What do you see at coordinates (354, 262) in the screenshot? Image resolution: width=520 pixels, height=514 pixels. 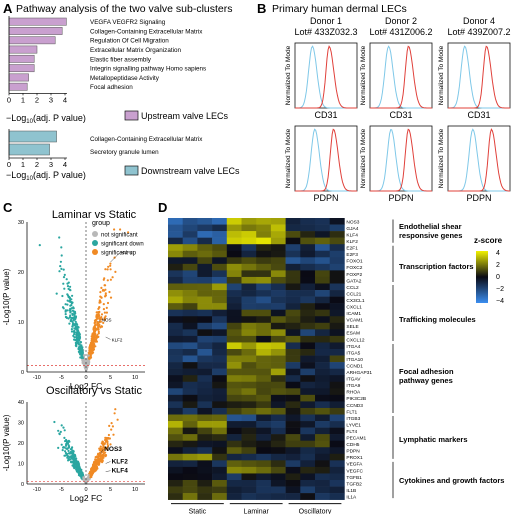 I see `gene-label: FOXO1` at bounding box center [354, 262].